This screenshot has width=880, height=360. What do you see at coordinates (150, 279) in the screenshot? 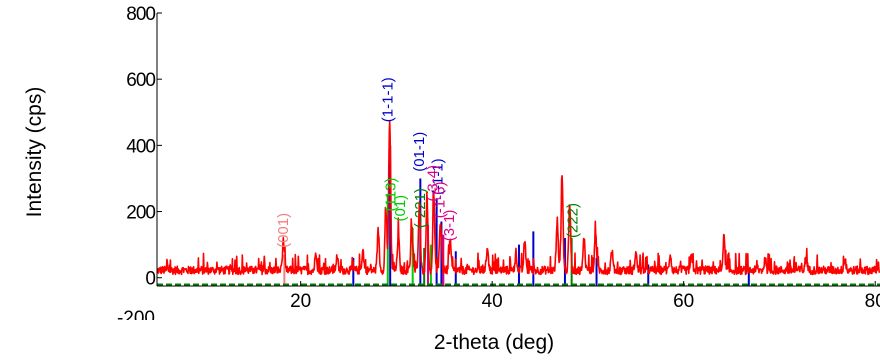
I see `y-tick-label: 0` at bounding box center [150, 279].